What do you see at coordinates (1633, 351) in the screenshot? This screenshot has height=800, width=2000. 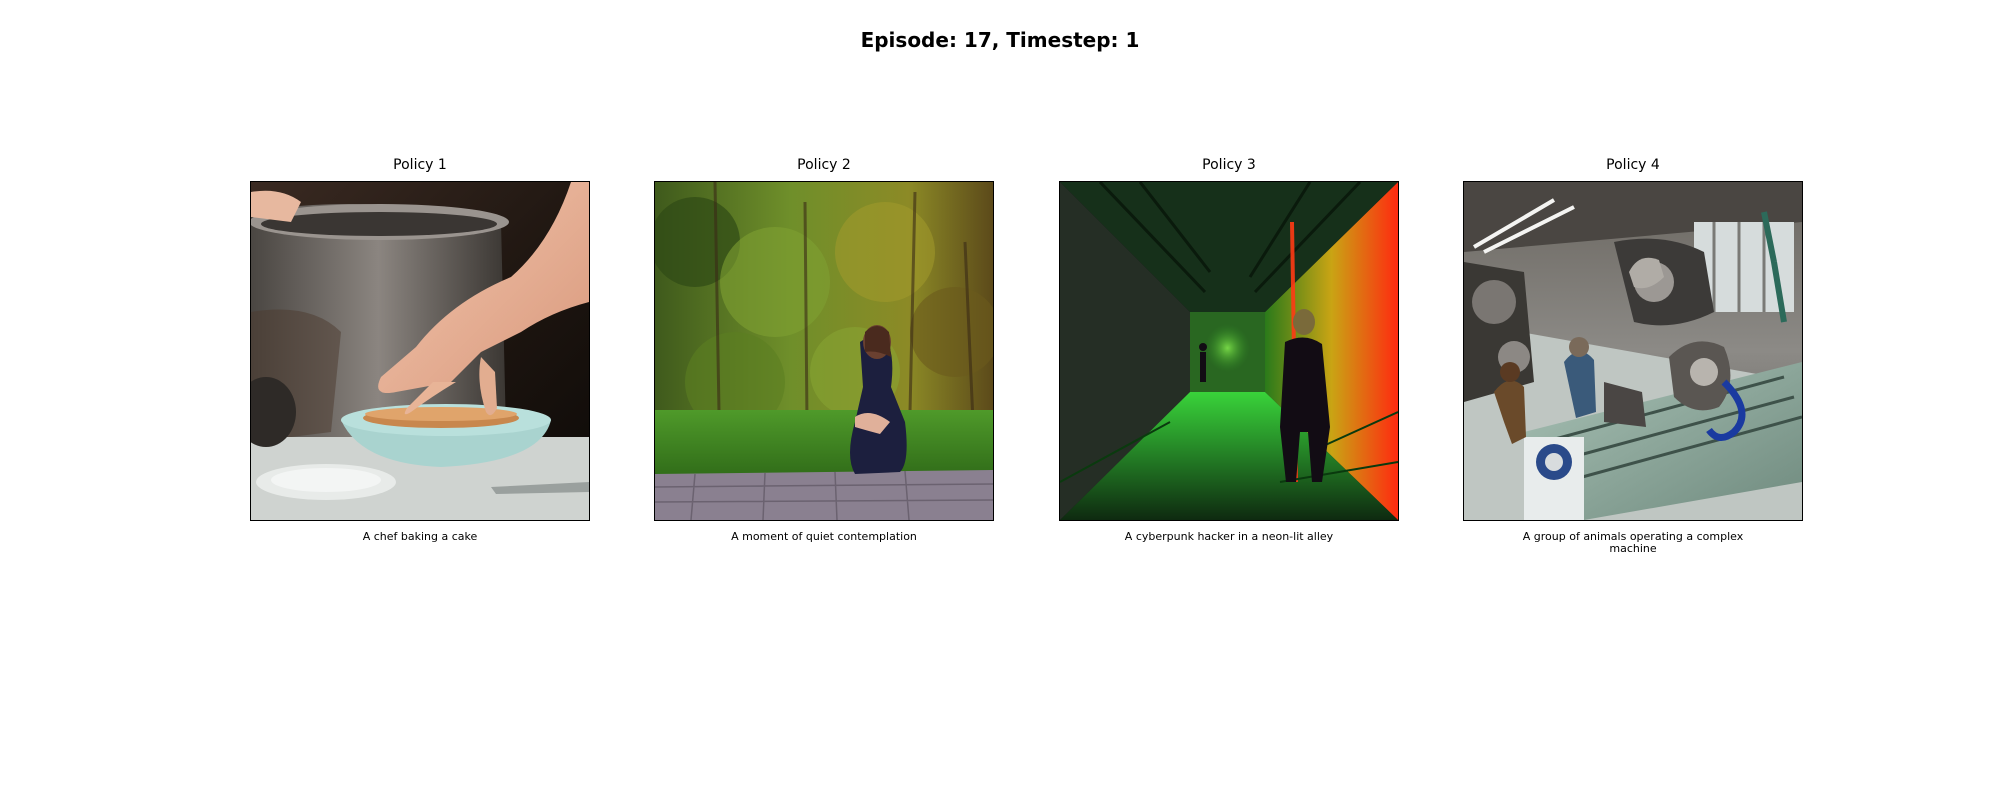 I see `animals-operating-machine-image` at bounding box center [1633, 351].